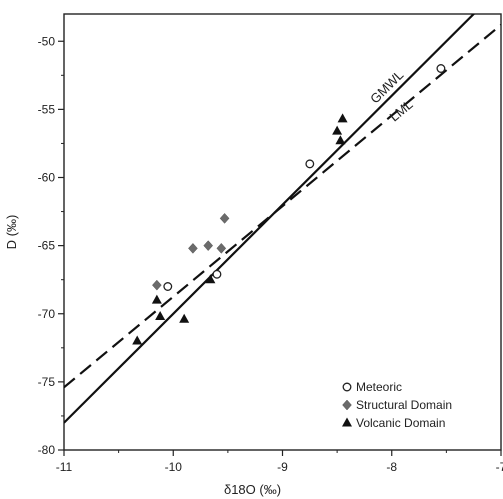 The width and height of the screenshot is (503, 499). What do you see at coordinates (379, 387) in the screenshot?
I see `meteoric-legend-label: Meteoric` at bounding box center [379, 387].